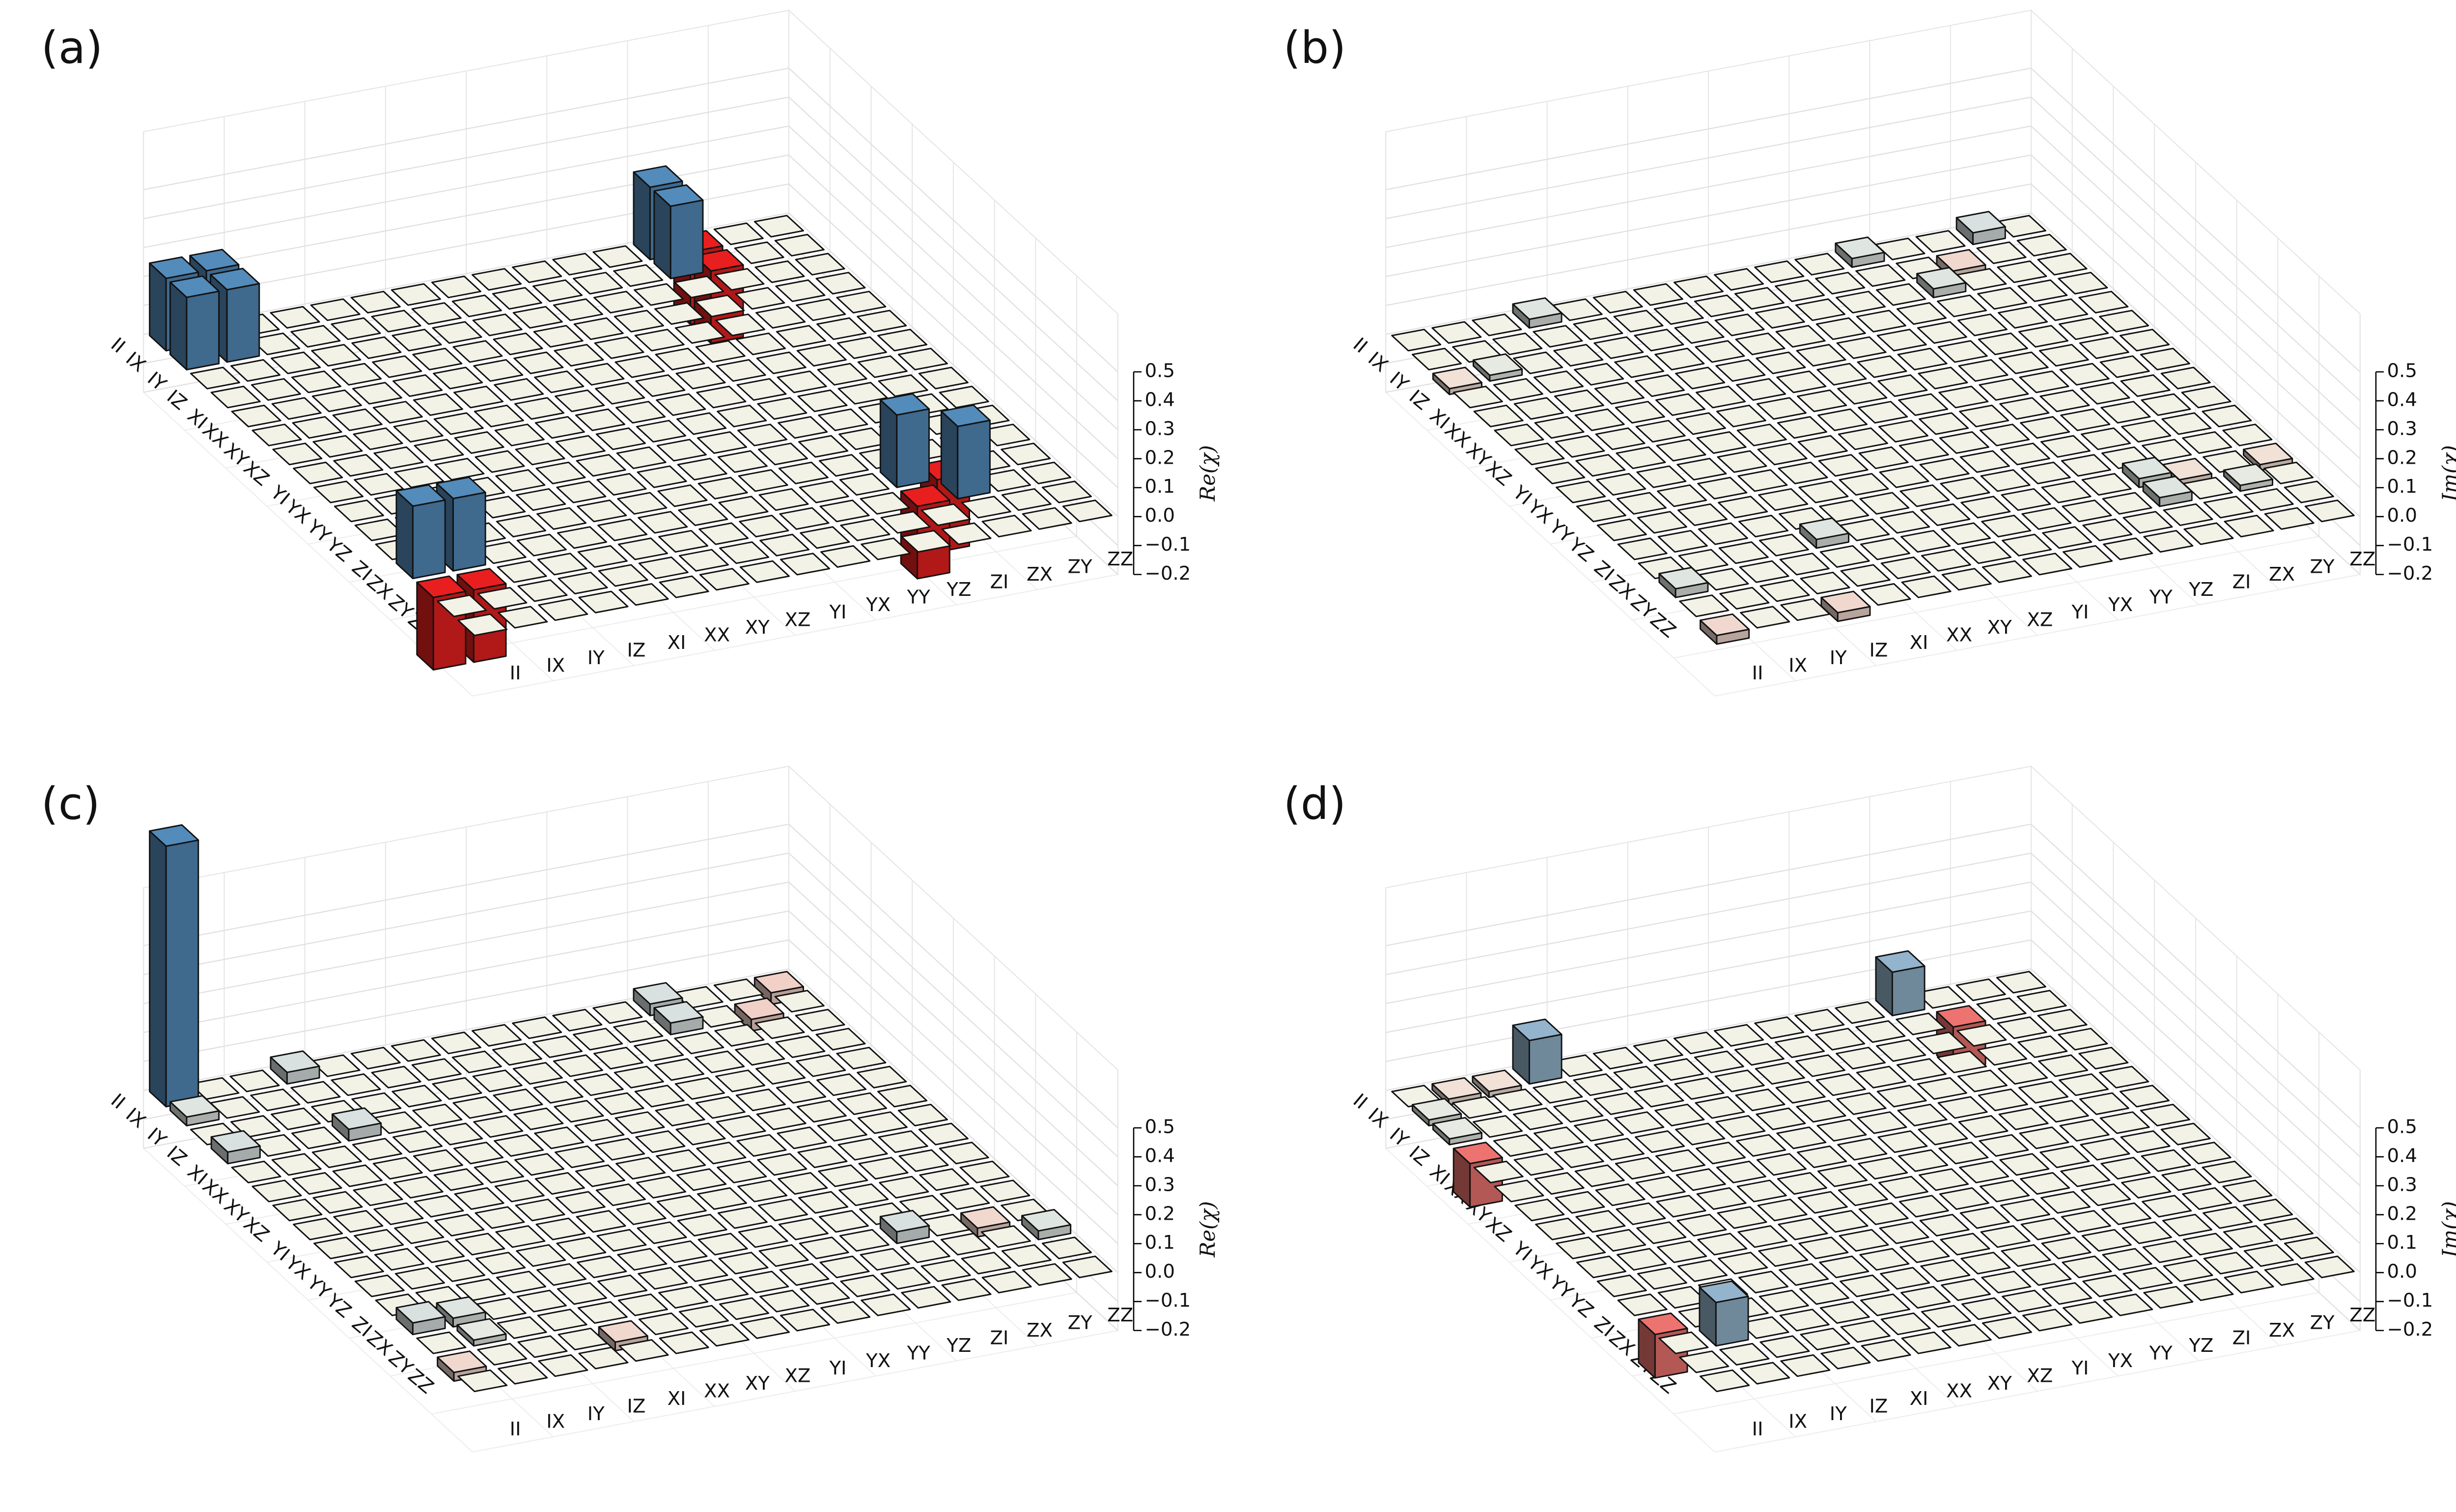  Describe the element at coordinates (1545, 1059) in the screenshot. I see `bar-front` at that location.